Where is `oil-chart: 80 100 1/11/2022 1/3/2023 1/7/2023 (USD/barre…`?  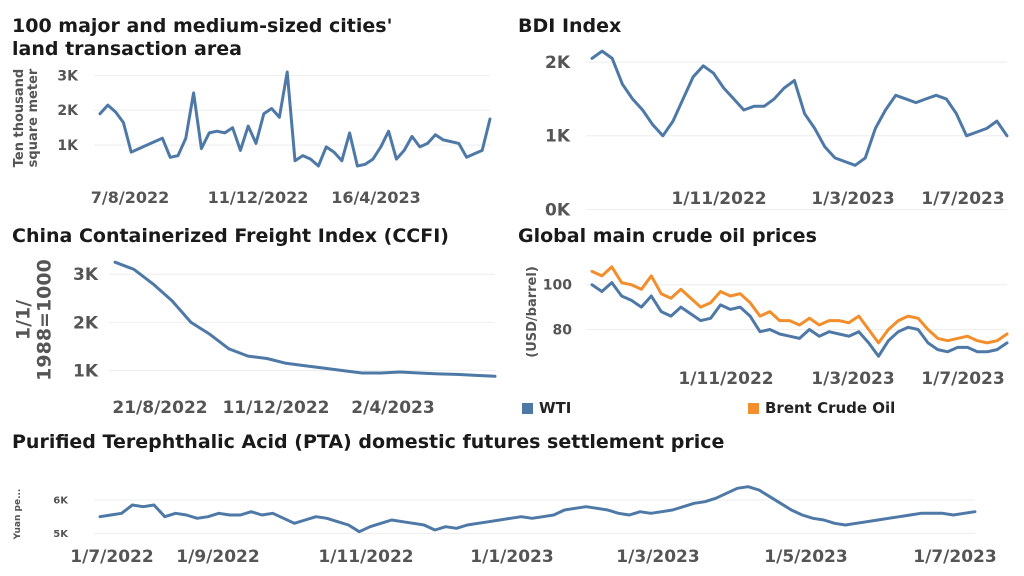
oil-chart: 80 100 1/11/2022 1/3/2023 1/7/2023 (USD/barre… is located at coordinates (767, 327).